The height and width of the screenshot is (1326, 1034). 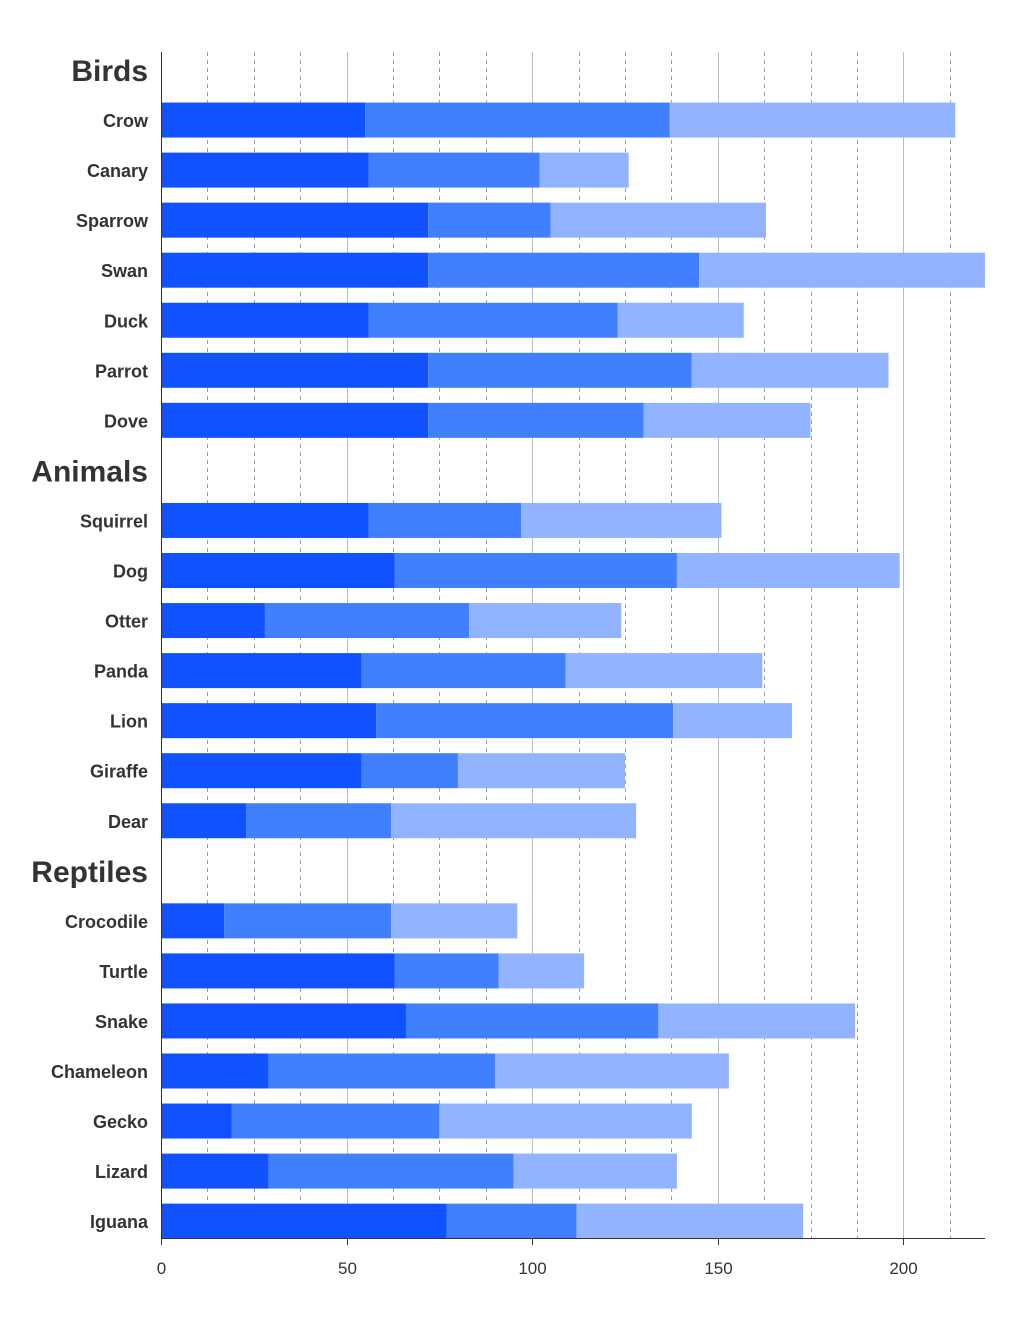 I want to click on category-label: Iguana, so click(x=119, y=1222).